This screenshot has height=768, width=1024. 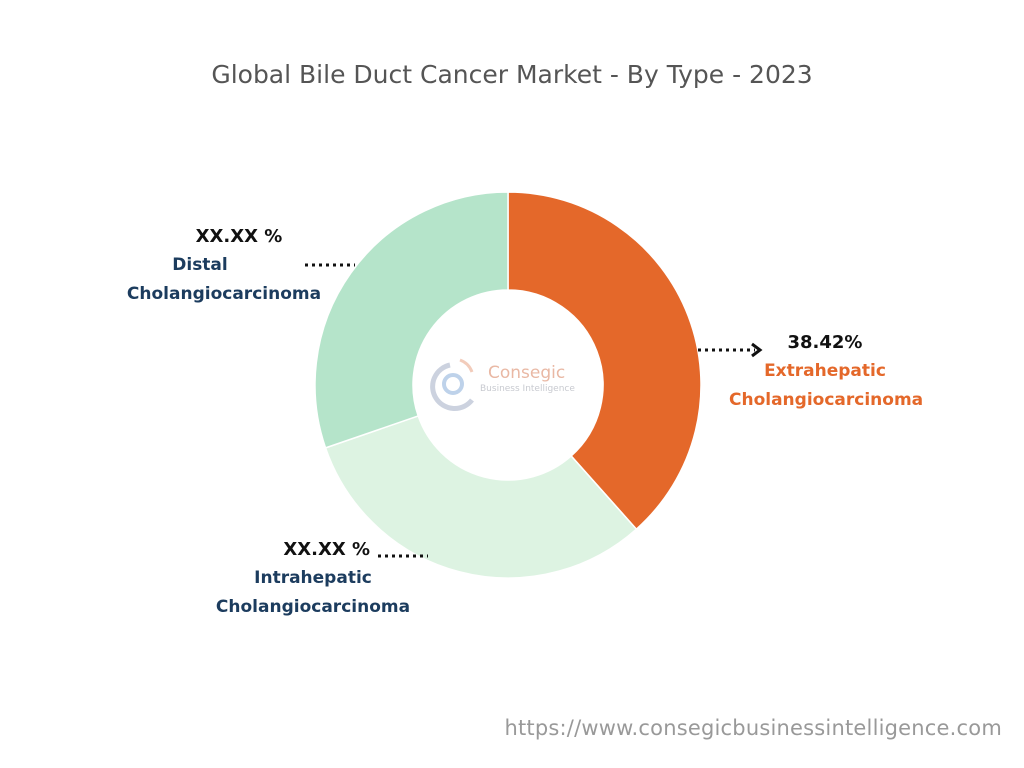 I want to click on slice-extrahepatic, so click(x=604, y=361).